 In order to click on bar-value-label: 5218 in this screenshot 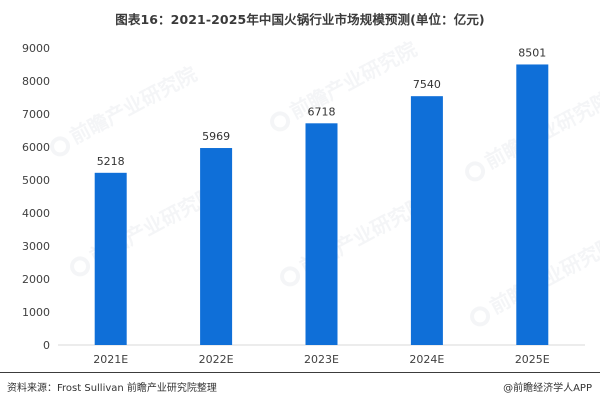, I will do `click(111, 161)`.